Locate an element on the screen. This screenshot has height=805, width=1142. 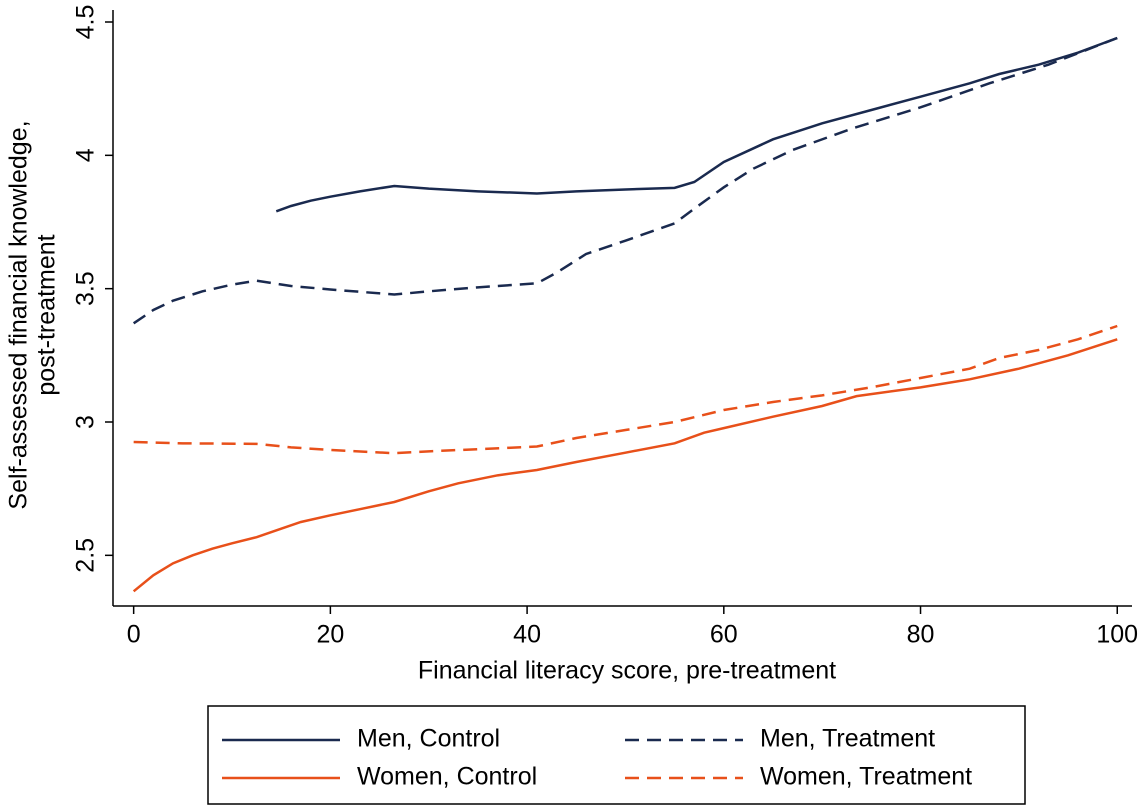
x-tick-label: 60 is located at coordinates (724, 635).